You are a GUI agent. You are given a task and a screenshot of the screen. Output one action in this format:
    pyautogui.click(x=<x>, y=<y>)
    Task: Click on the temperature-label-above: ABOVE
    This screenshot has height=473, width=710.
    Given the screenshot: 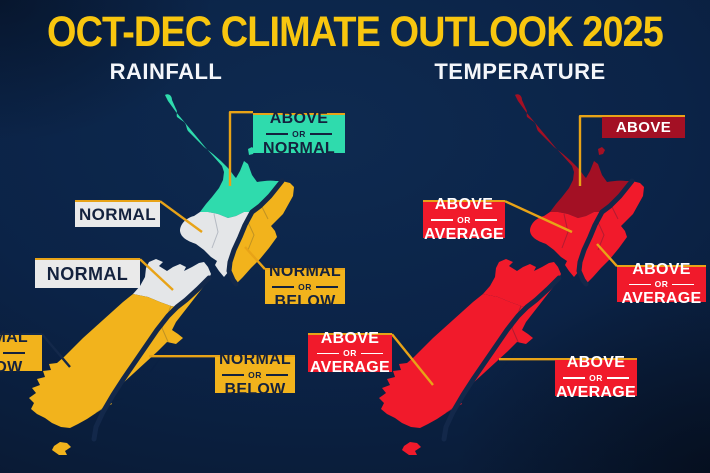 What is the action you would take?
    pyautogui.click(x=643, y=126)
    